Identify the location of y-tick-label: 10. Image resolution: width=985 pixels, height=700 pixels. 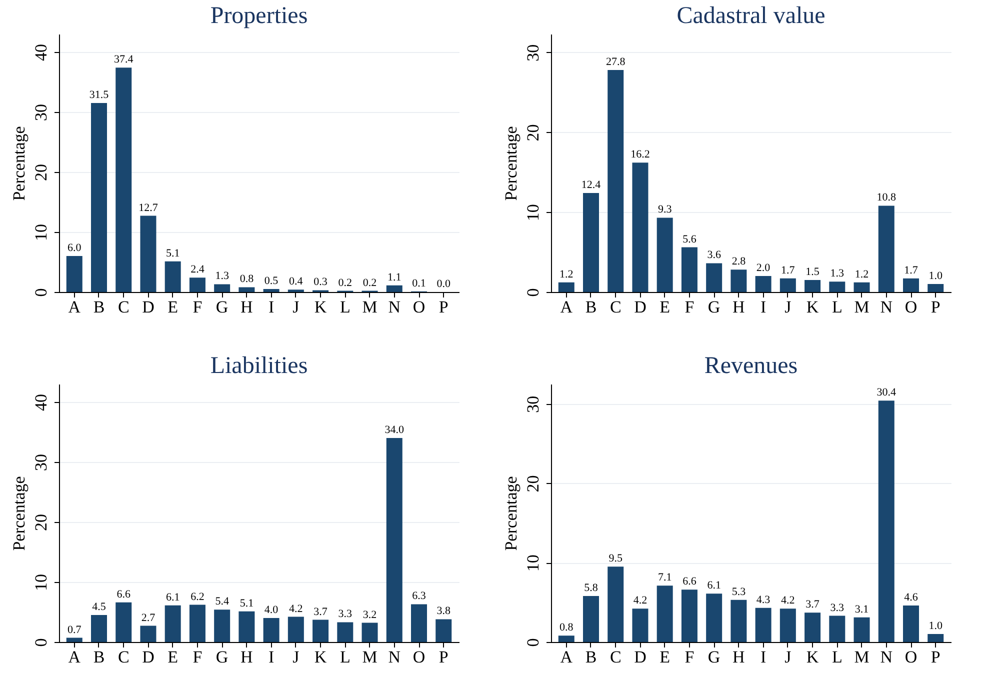
(533, 213).